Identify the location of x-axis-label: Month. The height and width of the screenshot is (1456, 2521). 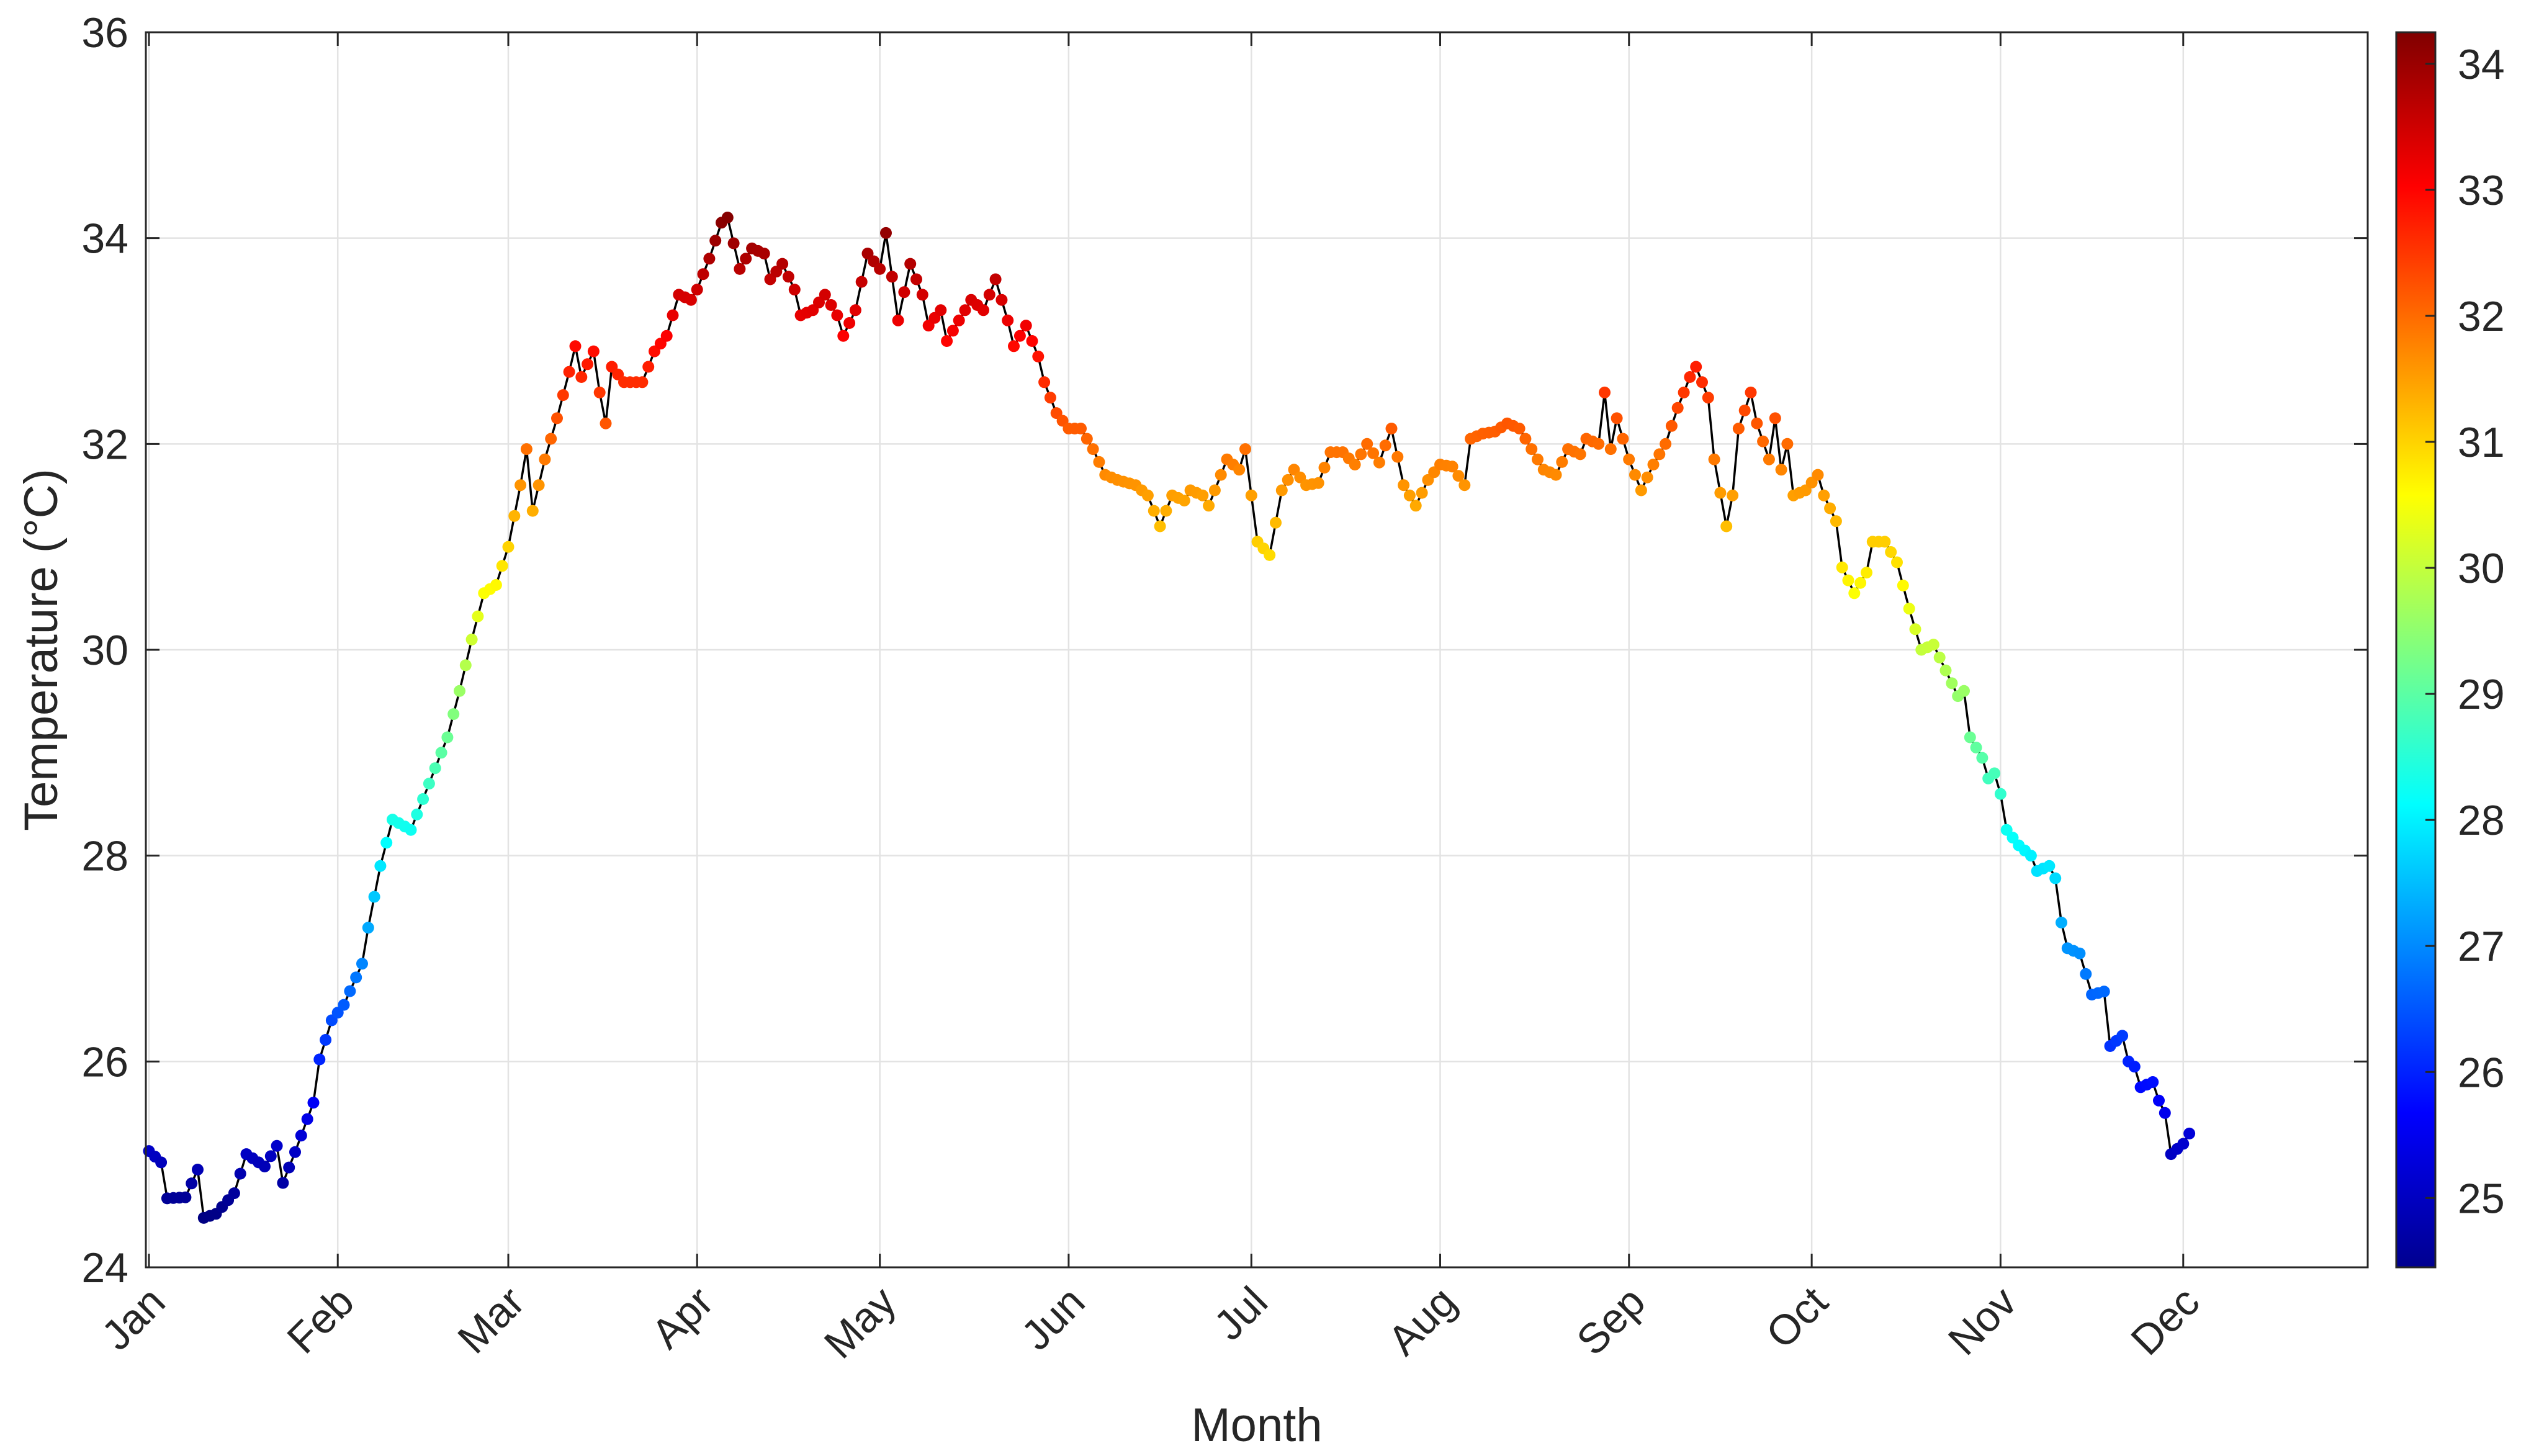
(1257, 1425).